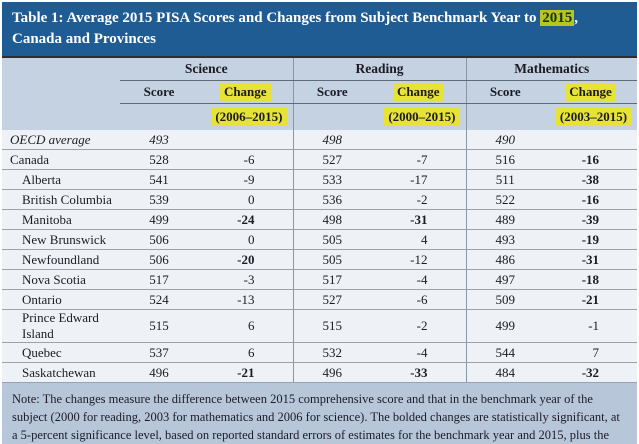  I want to click on row-label: Newfoundland, so click(61, 260).